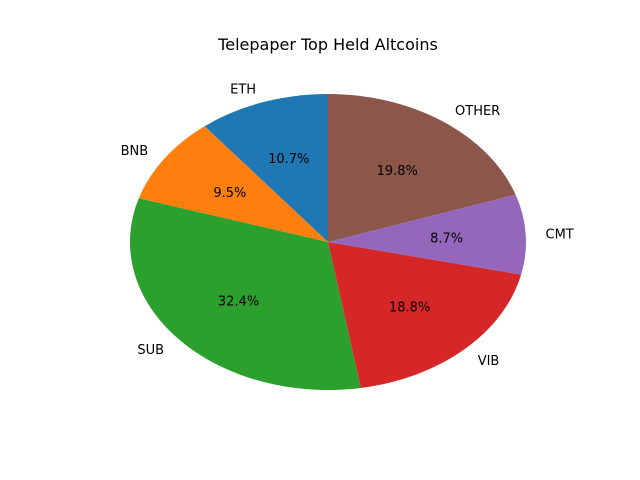 Image resolution: width=640 pixels, height=480 pixels. I want to click on slice-percent-other: 19.8%, so click(397, 171).